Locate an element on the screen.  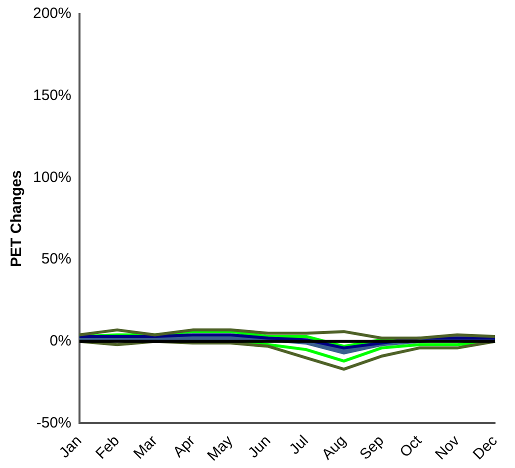
x-tick-label: Nov is located at coordinates (448, 448).